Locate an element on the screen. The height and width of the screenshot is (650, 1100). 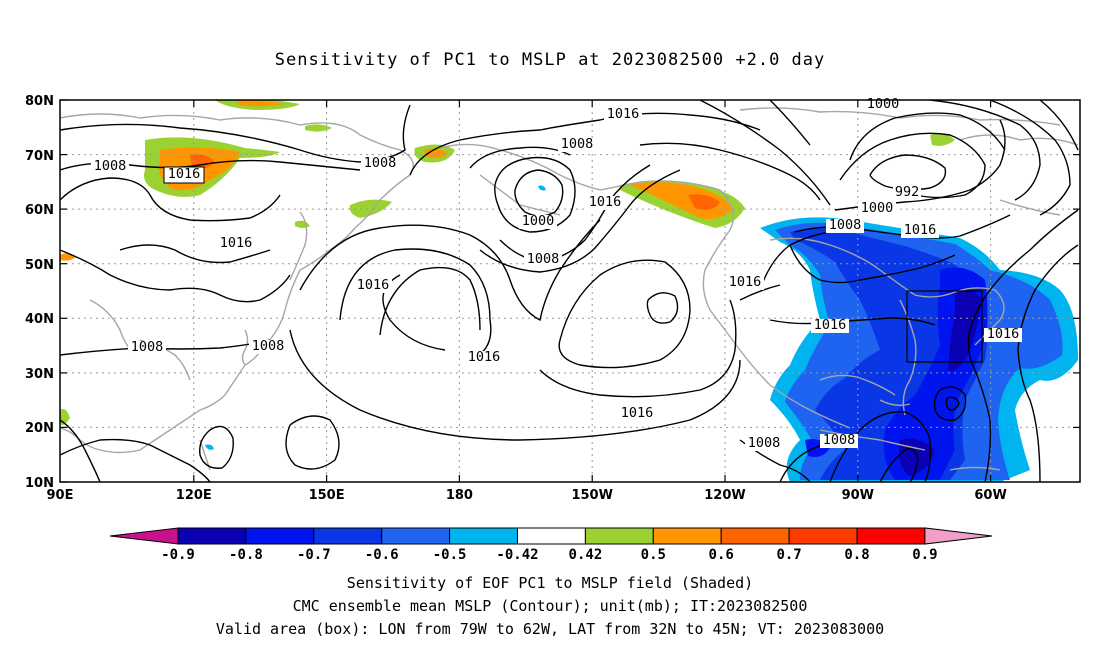
lat-label: 50N is located at coordinates (39, 265).